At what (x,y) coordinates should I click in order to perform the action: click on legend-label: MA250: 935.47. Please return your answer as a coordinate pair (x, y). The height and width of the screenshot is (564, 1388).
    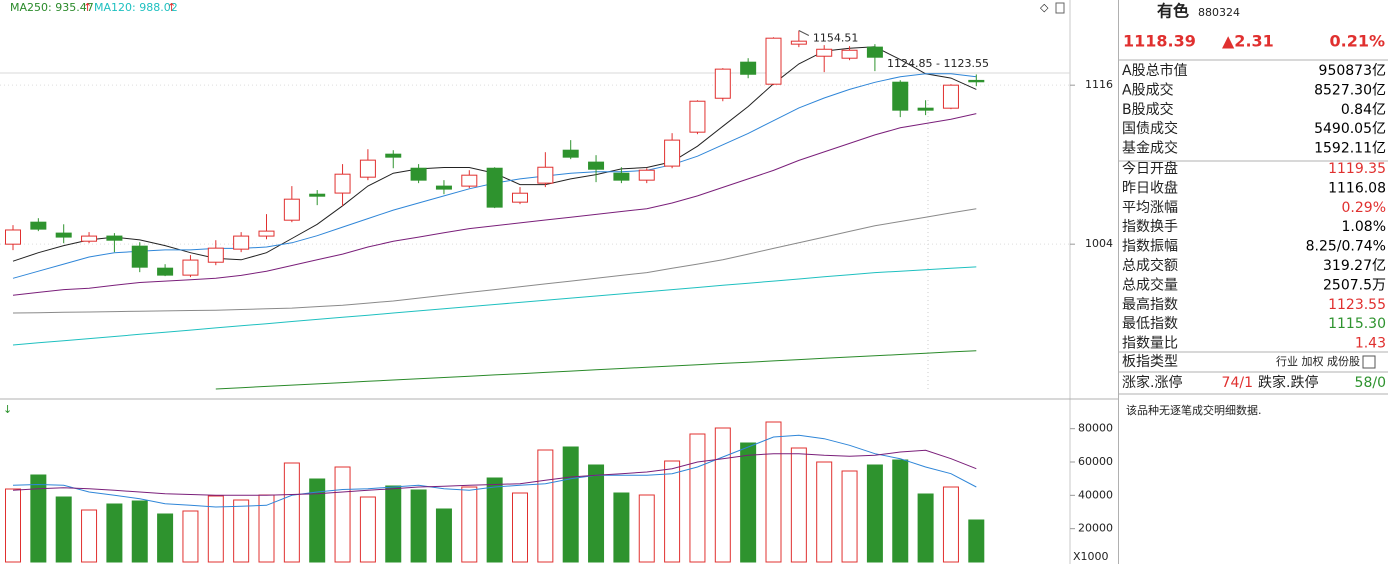
    Looking at the image, I should click on (52, 7).